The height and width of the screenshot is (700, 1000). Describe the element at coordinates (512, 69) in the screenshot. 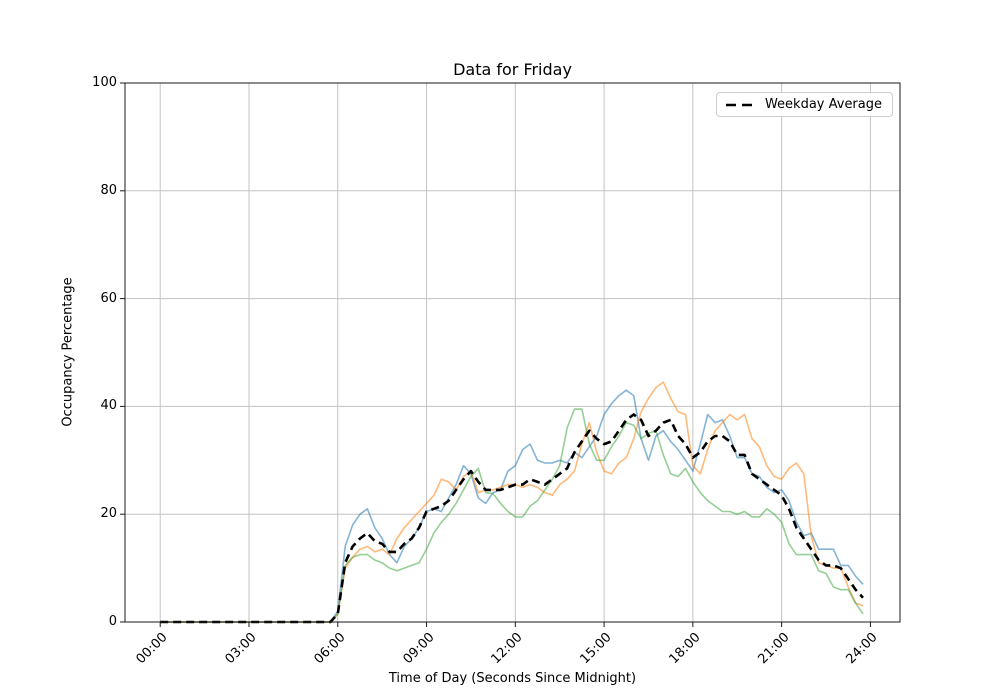

I see `chart-title: Data for Friday` at that location.